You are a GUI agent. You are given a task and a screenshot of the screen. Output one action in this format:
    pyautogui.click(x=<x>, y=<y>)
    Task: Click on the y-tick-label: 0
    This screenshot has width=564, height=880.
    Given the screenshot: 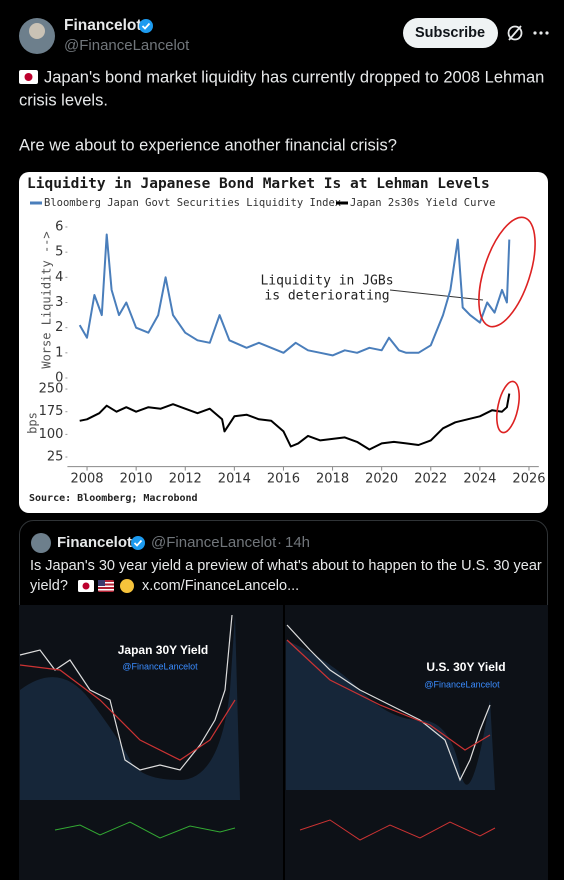 What is the action you would take?
    pyautogui.click(x=59, y=378)
    